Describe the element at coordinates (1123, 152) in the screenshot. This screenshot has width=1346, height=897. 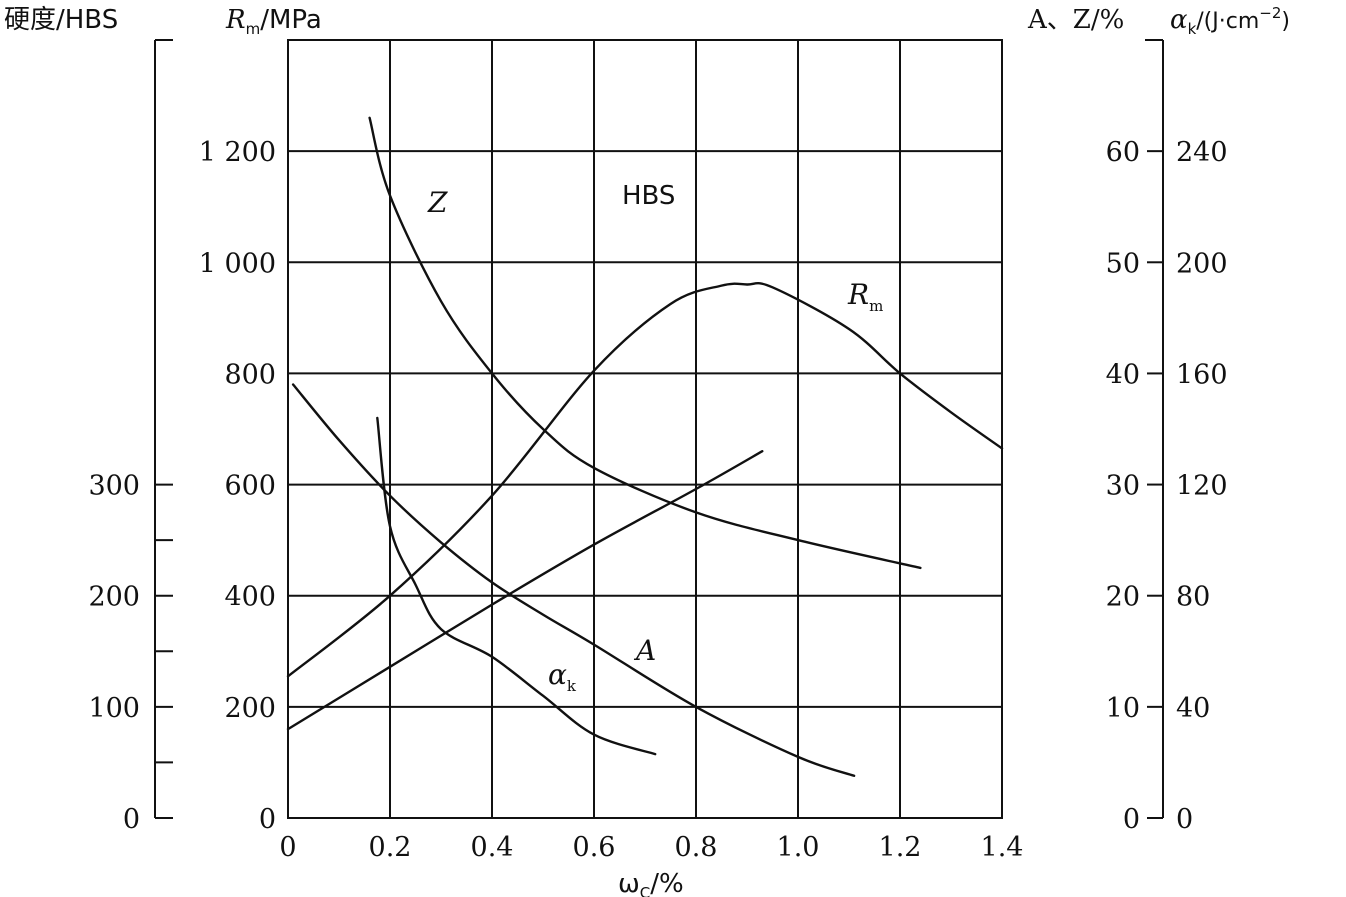
I see `ductility-tick-label: 60` at that location.